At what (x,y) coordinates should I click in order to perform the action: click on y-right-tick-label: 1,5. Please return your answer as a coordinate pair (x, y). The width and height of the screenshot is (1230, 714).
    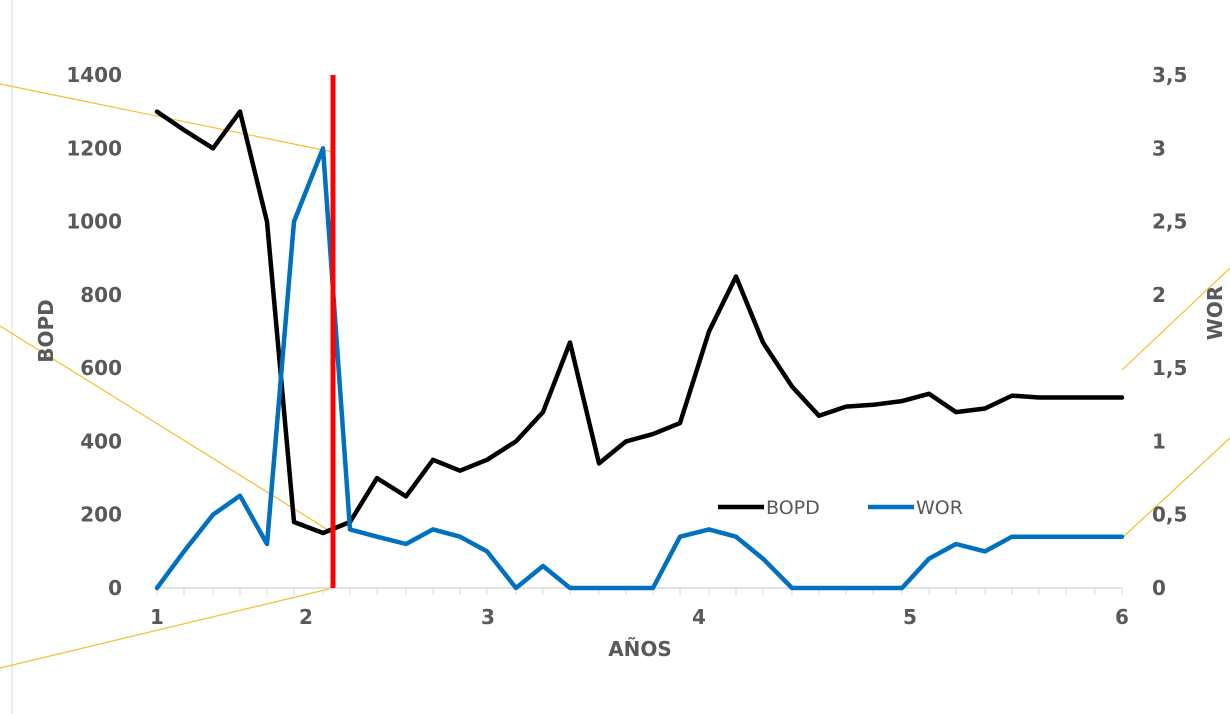
    Looking at the image, I should click on (1169, 368).